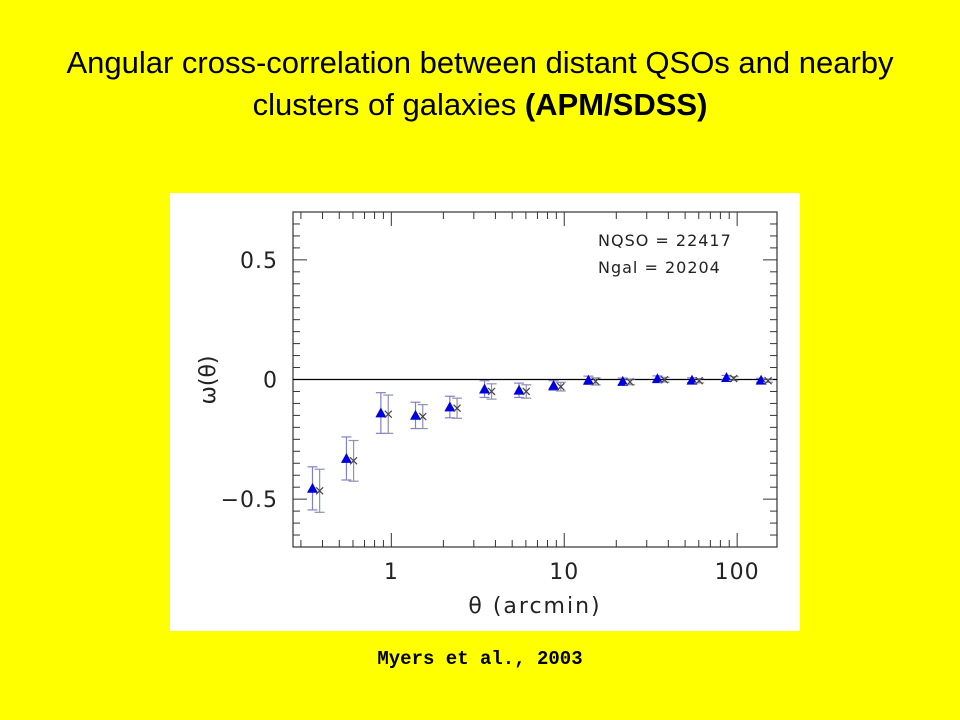 This screenshot has width=960, height=720. What do you see at coordinates (616, 104) in the screenshot?
I see `slide-title-bold: (APM/SDSS)` at bounding box center [616, 104].